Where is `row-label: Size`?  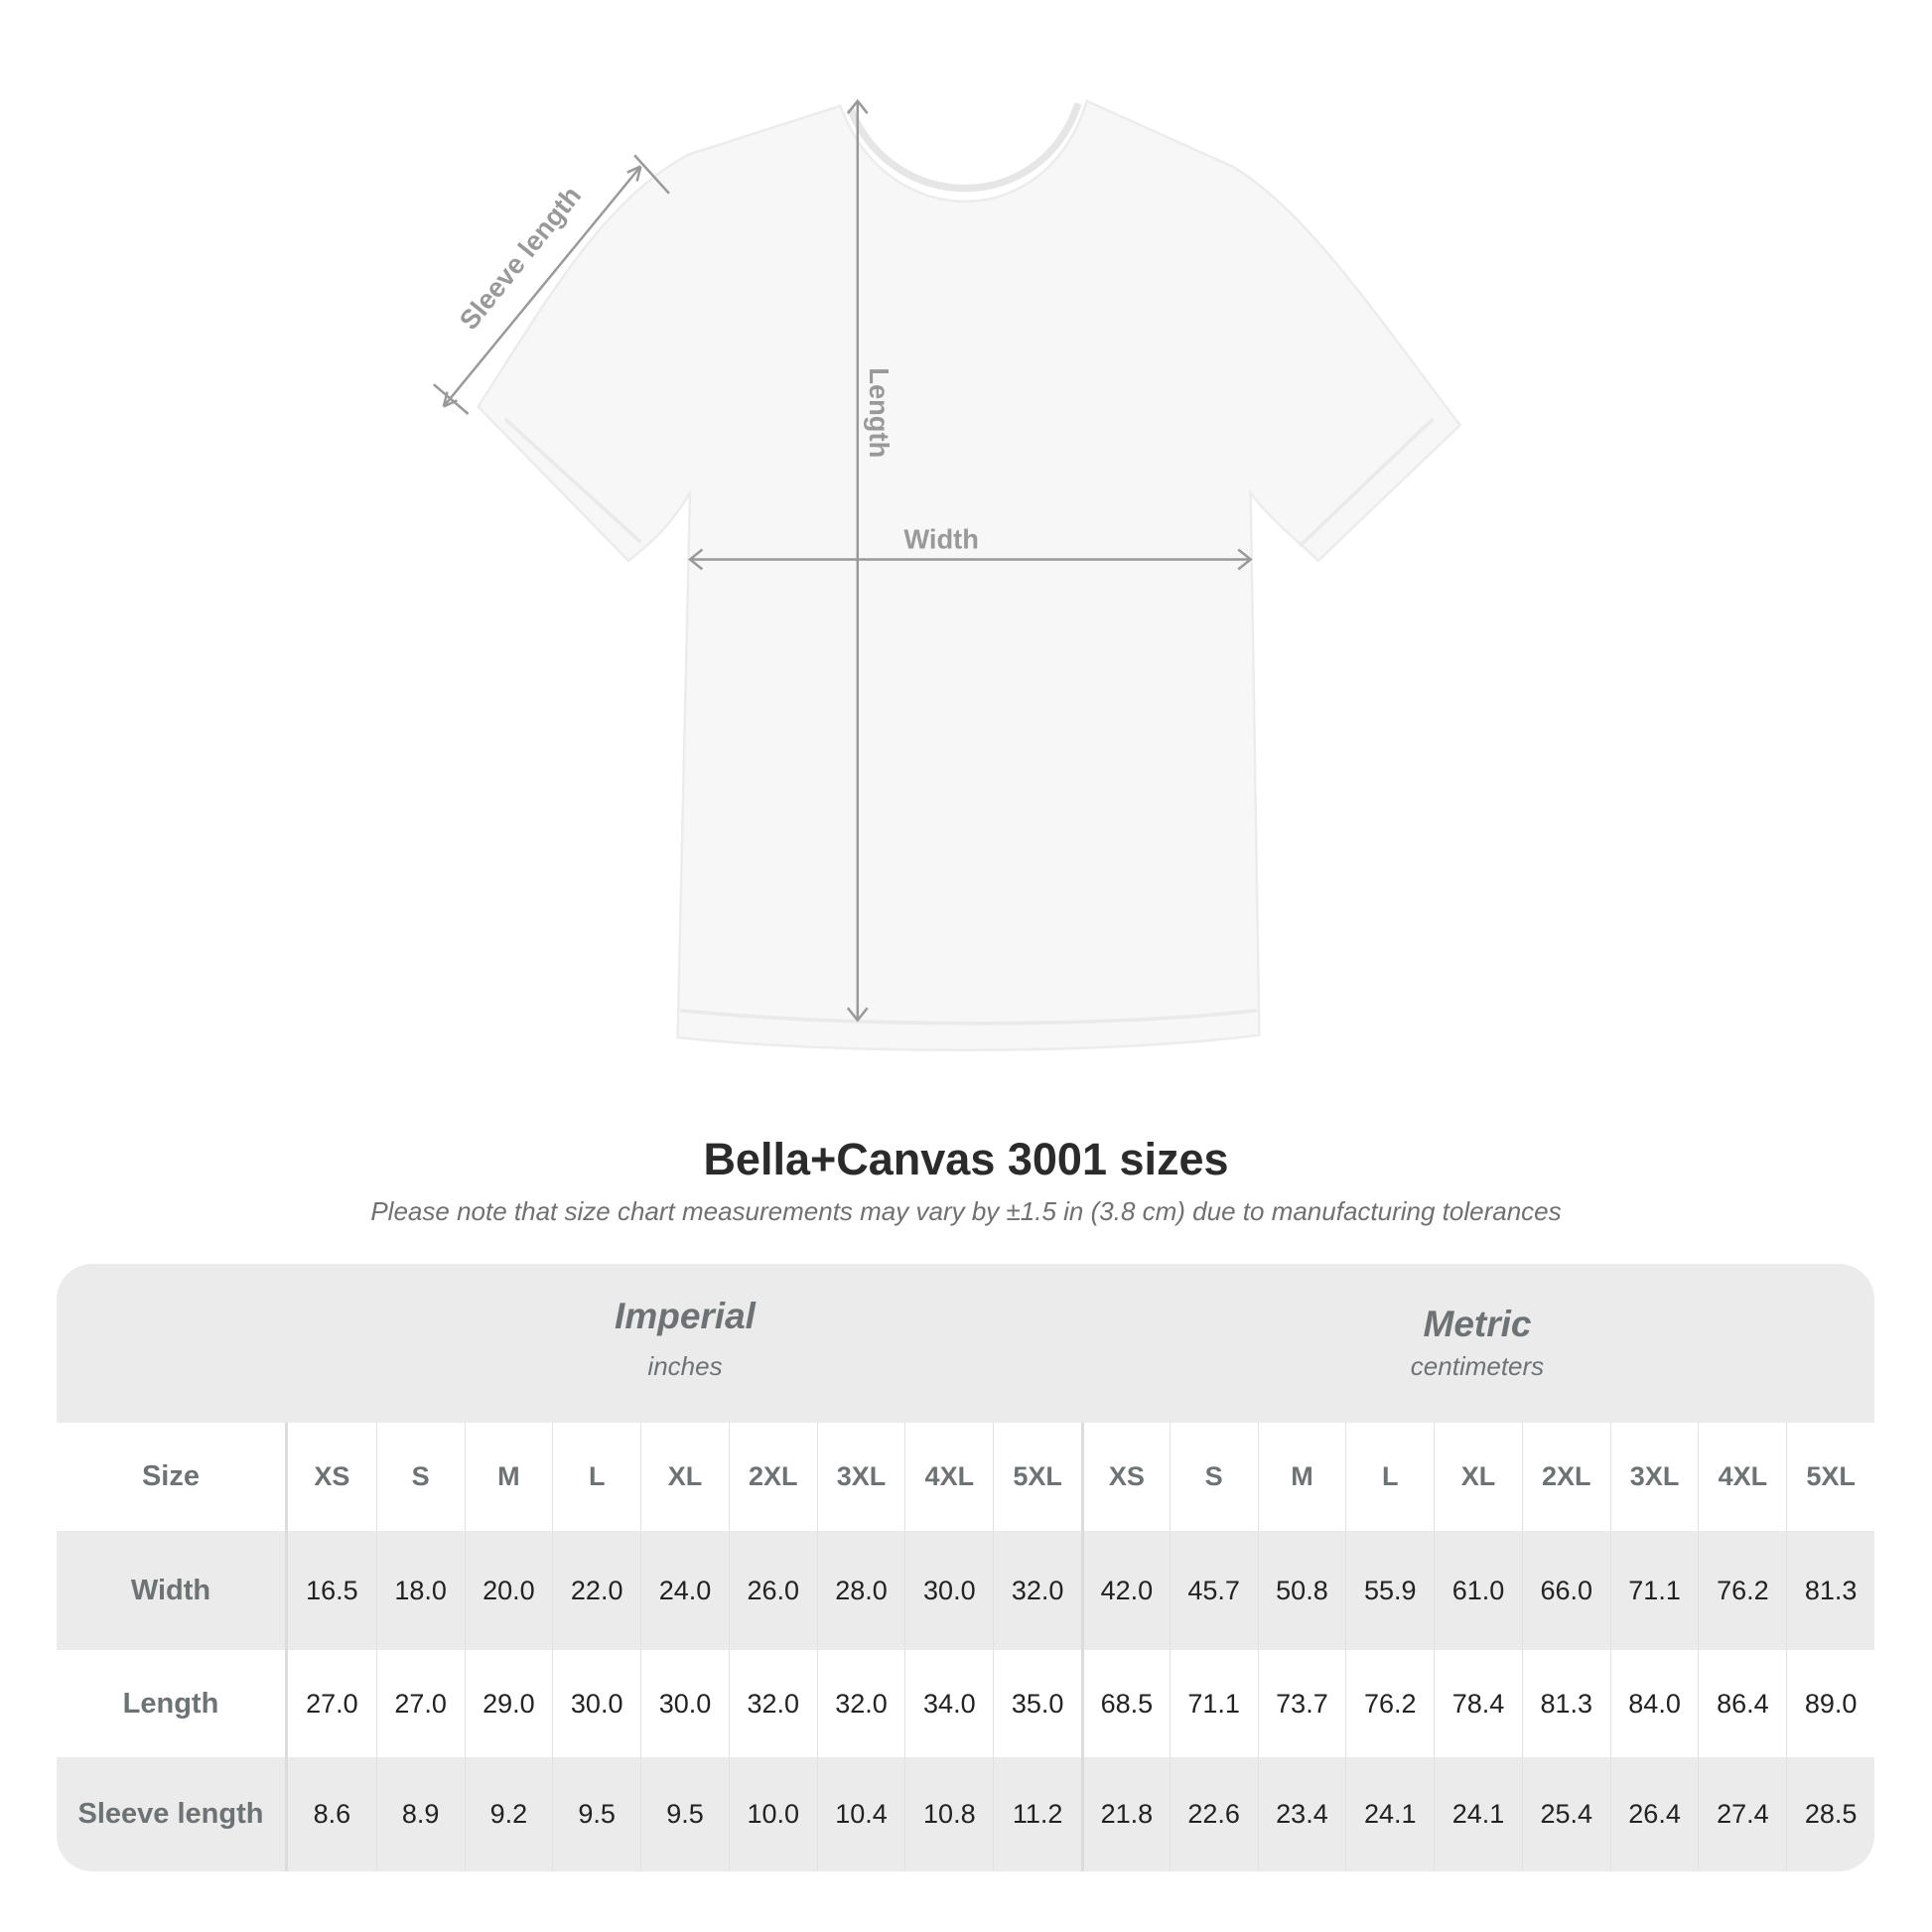 row-label: Size is located at coordinates (172, 1477).